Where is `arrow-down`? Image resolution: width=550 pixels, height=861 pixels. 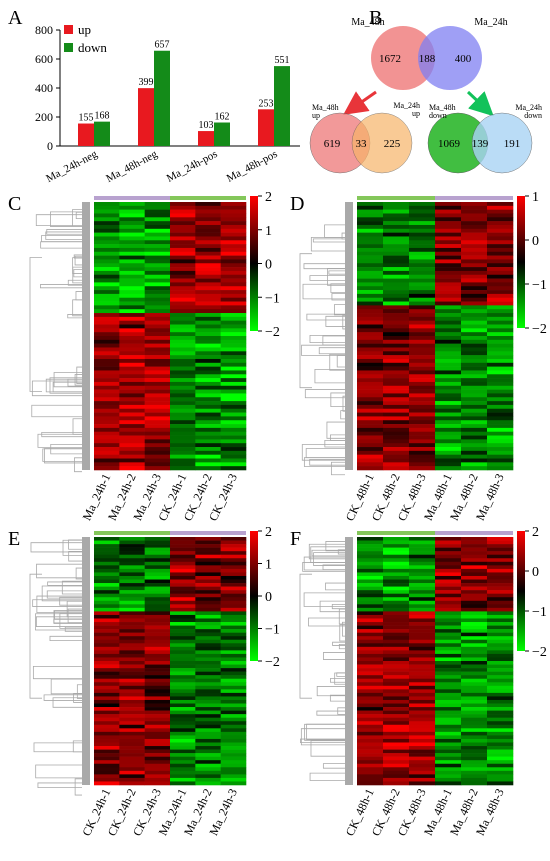
arrow-down is located at coordinates (480, 103).